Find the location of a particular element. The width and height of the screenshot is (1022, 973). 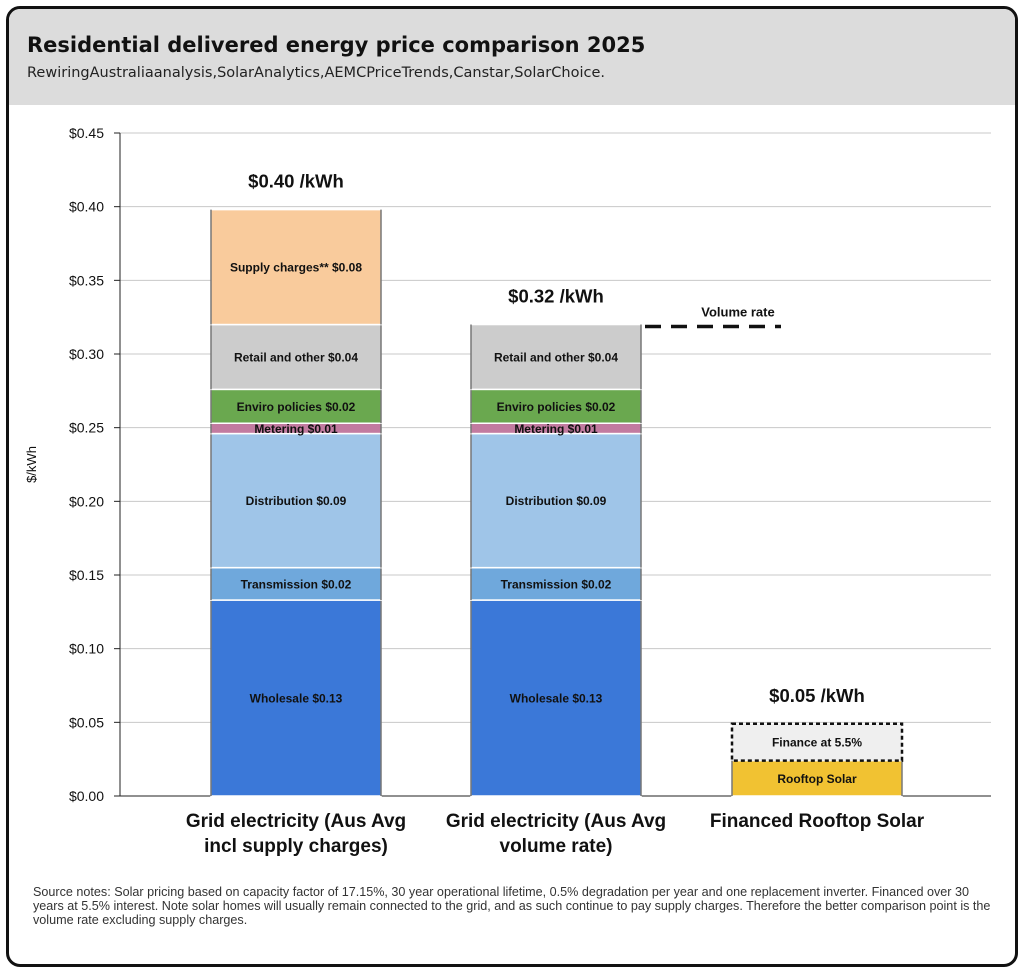

bar-total-label: $0.05 /kWh is located at coordinates (817, 695).